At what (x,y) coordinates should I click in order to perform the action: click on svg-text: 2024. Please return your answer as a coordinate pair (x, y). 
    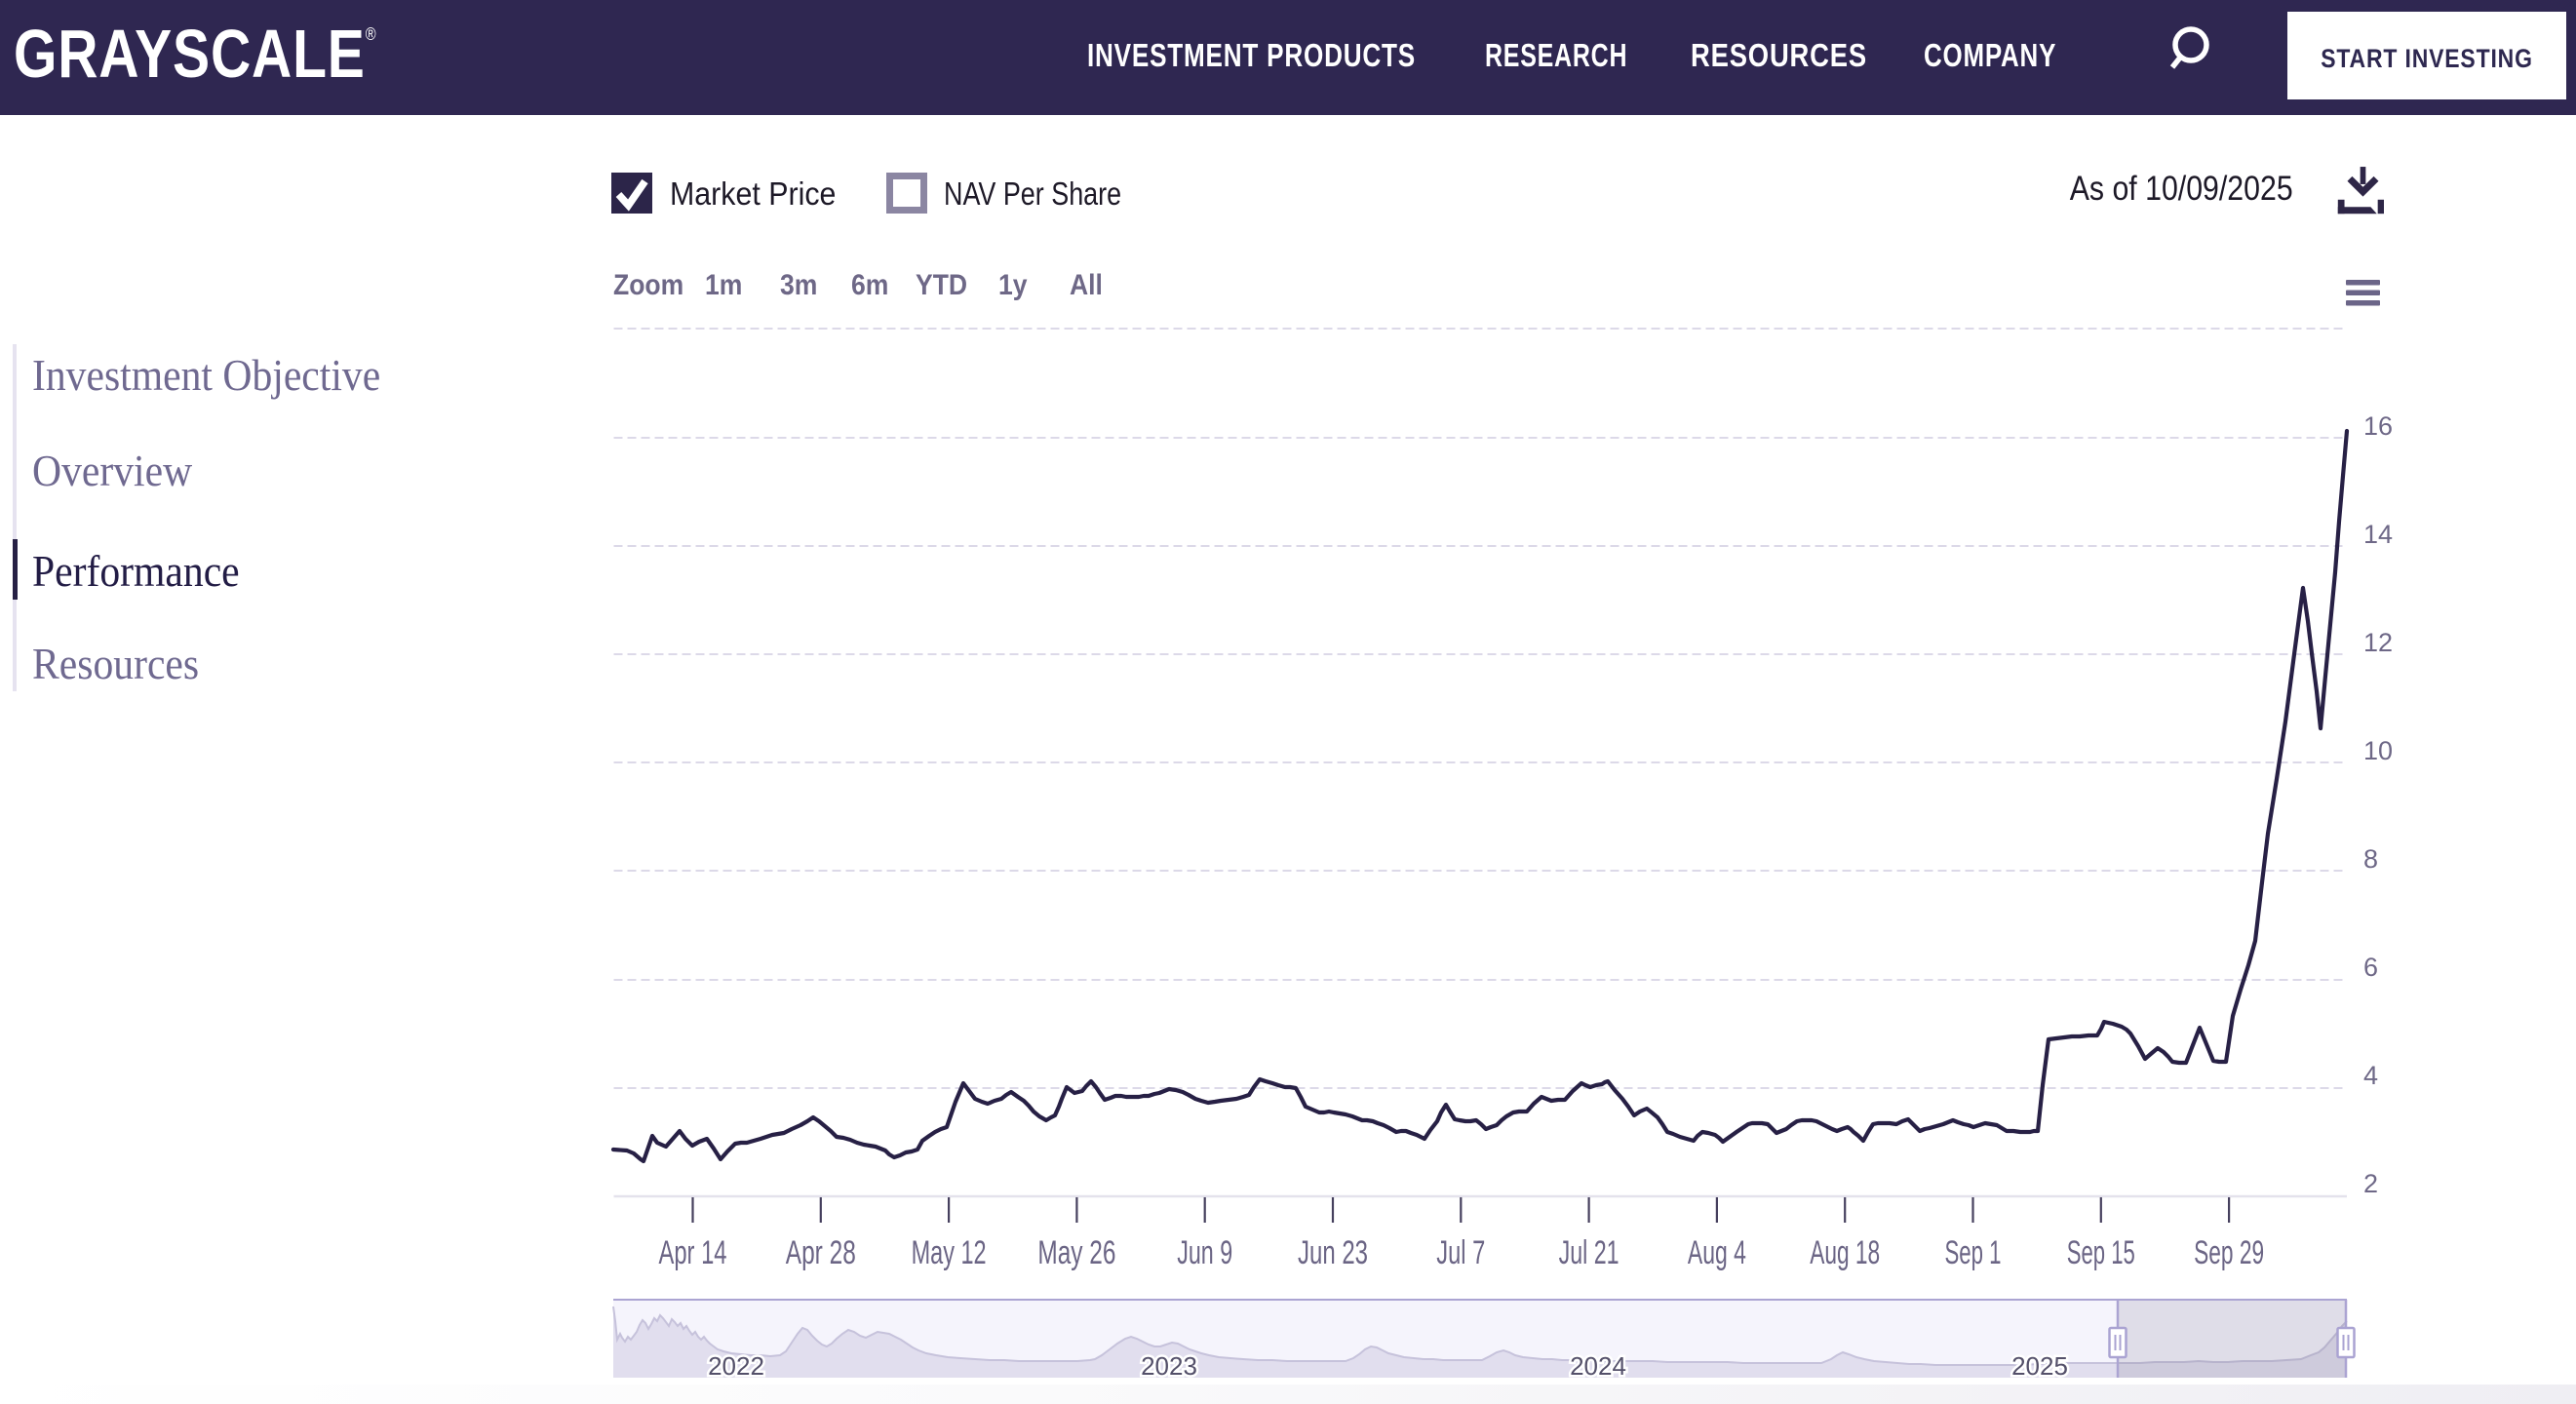
    Looking at the image, I should click on (1598, 1366).